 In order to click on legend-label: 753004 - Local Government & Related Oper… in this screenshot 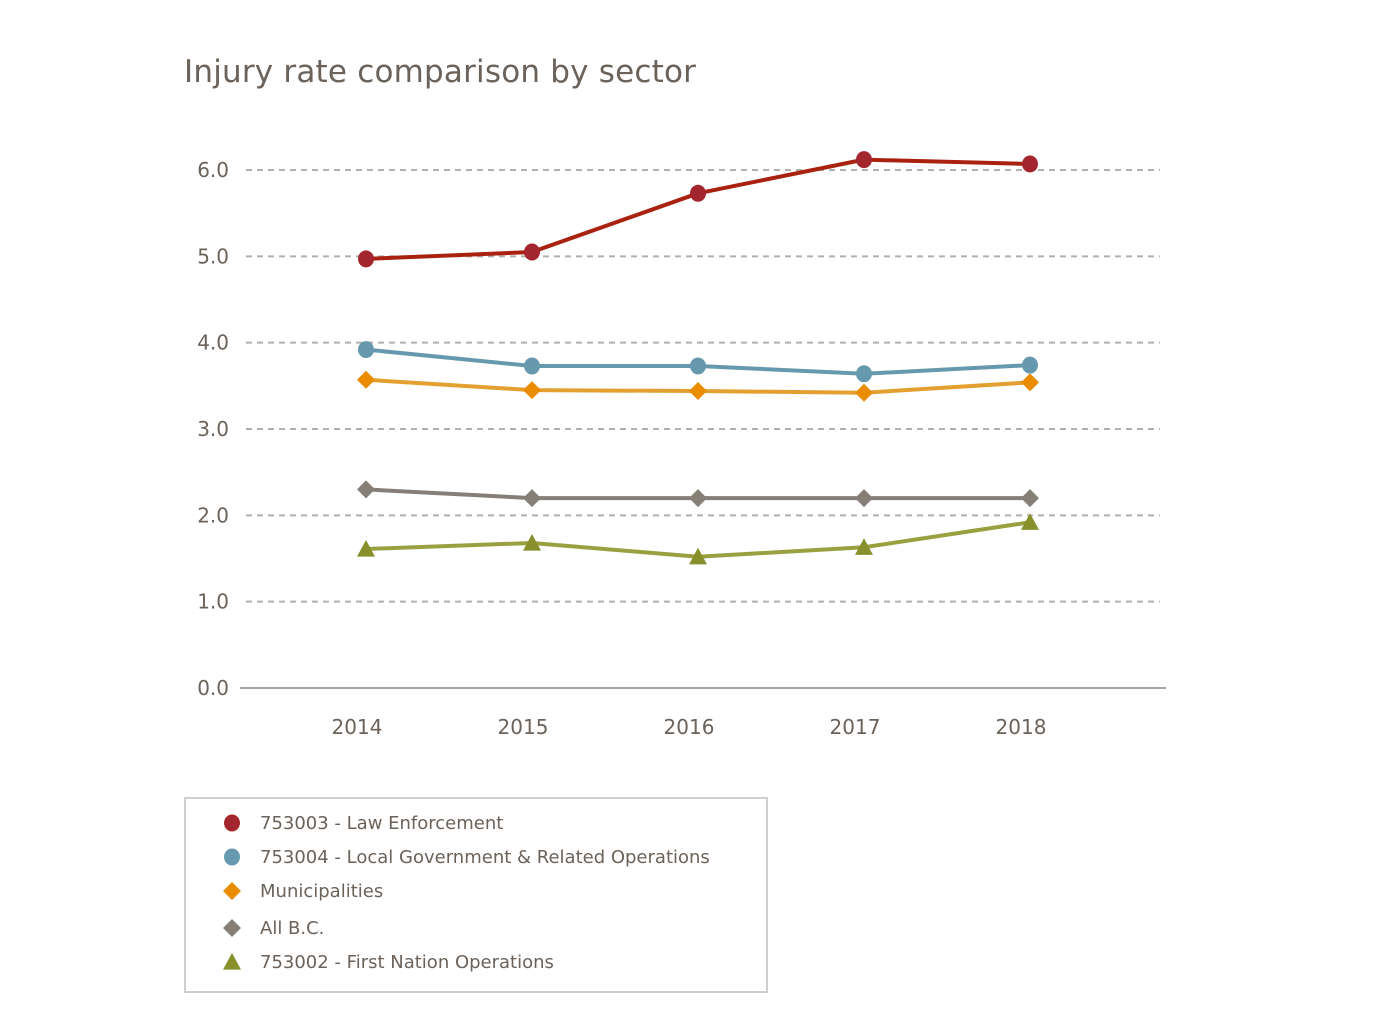, I will do `click(485, 857)`.